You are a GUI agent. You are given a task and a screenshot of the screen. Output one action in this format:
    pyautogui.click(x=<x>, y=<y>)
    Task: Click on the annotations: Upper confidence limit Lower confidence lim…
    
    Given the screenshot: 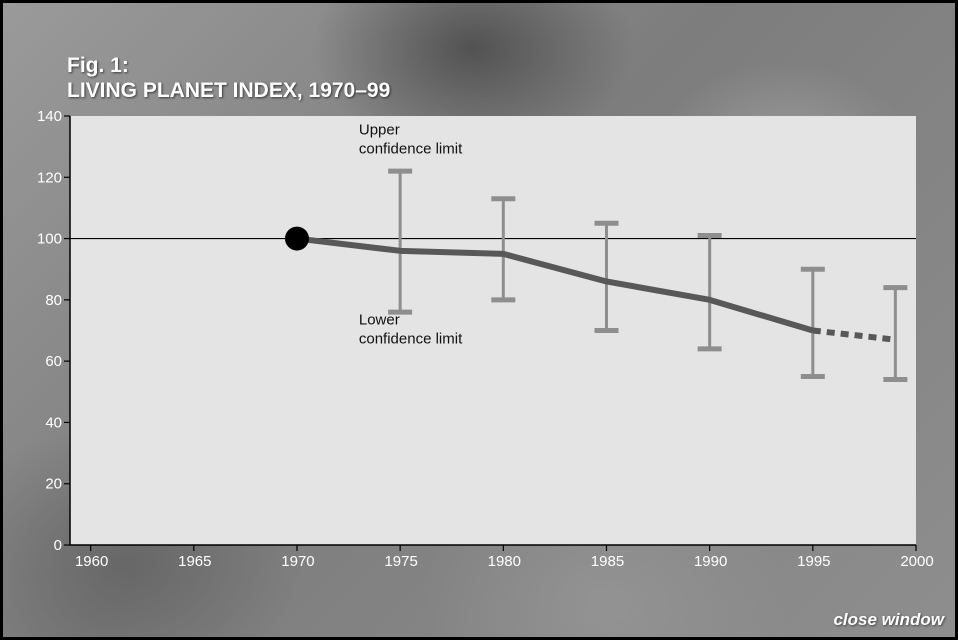 What is the action you would take?
    pyautogui.click(x=411, y=234)
    